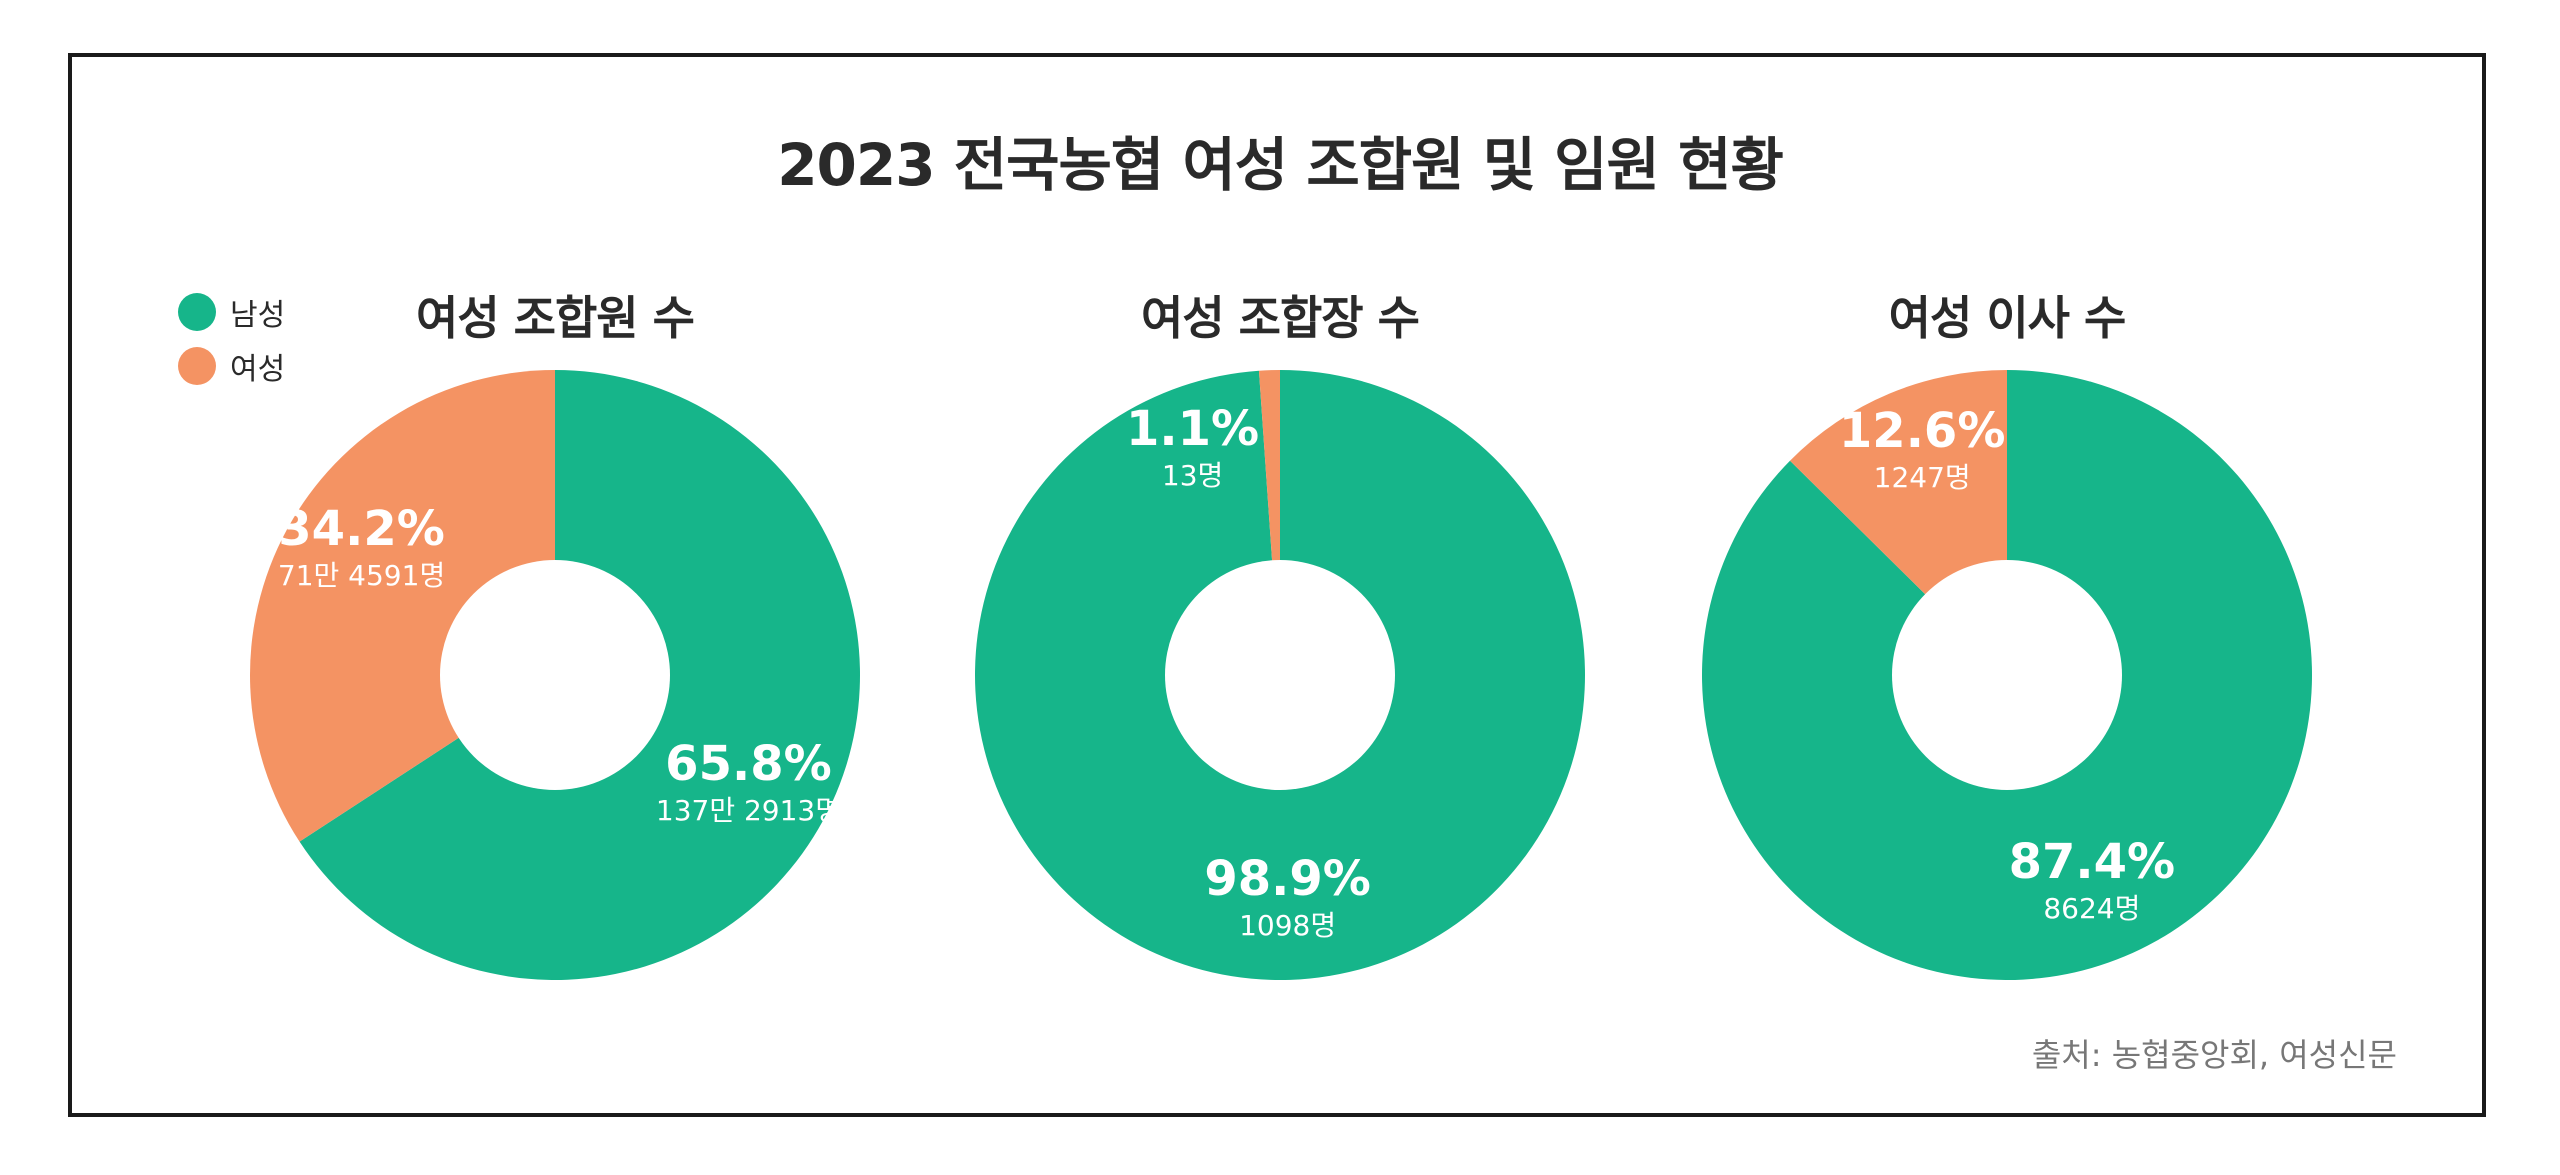  I want to click on label-count-directors-male: 8624명, so click(2091, 908).